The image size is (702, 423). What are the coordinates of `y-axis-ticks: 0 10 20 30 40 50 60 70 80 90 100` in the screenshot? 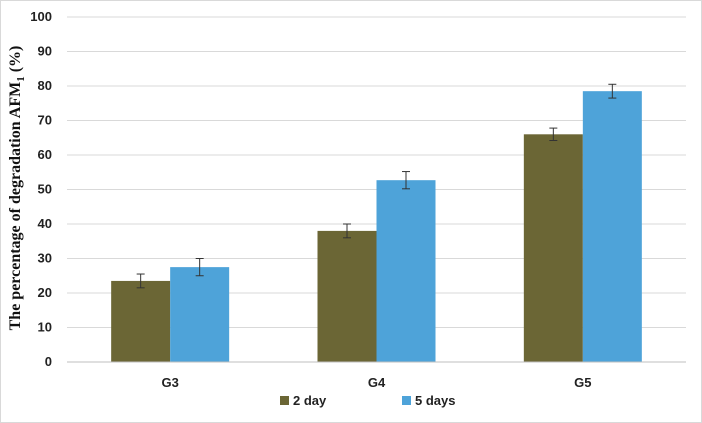 It's located at (41, 189).